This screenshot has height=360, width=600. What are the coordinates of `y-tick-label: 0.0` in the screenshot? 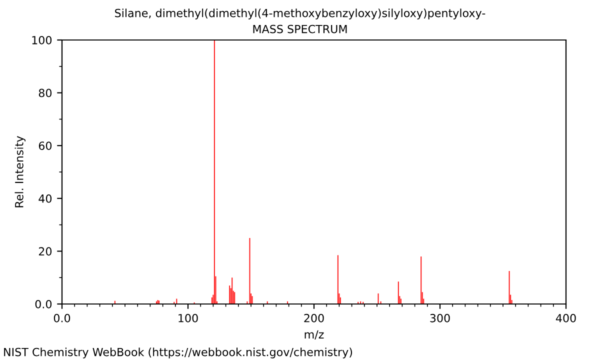 It's located at (43, 304).